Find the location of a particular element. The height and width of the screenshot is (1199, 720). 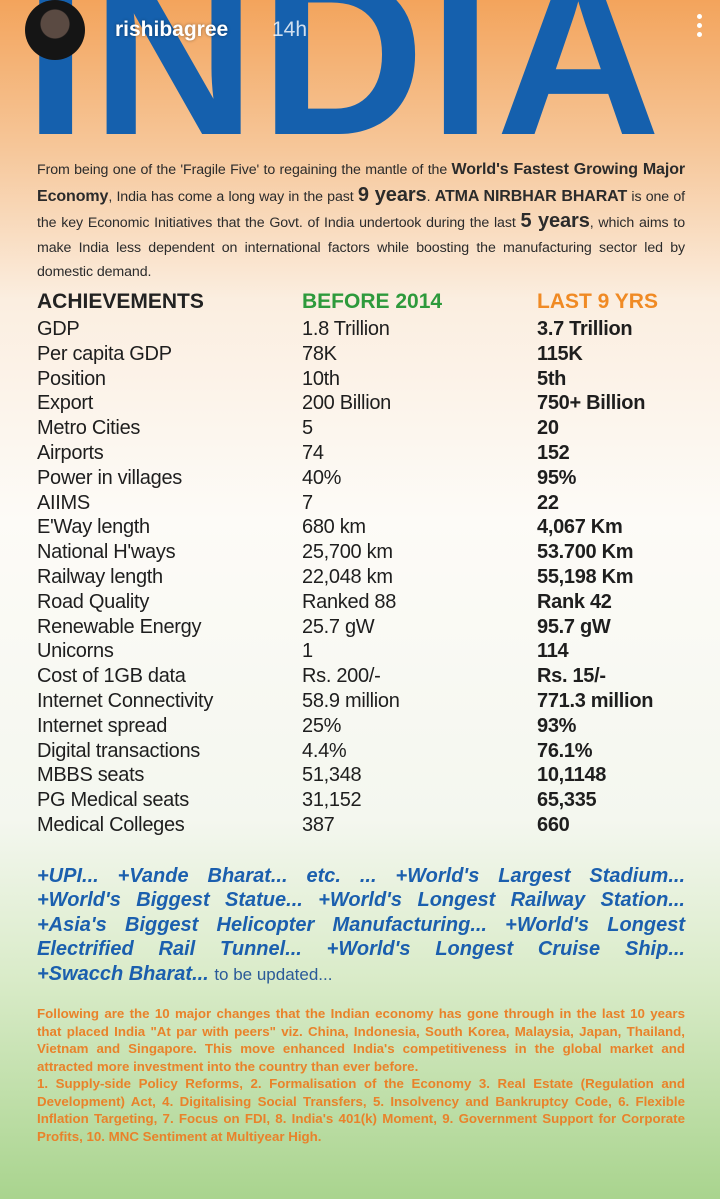

row-label: Per capita GDP is located at coordinates (104, 353).